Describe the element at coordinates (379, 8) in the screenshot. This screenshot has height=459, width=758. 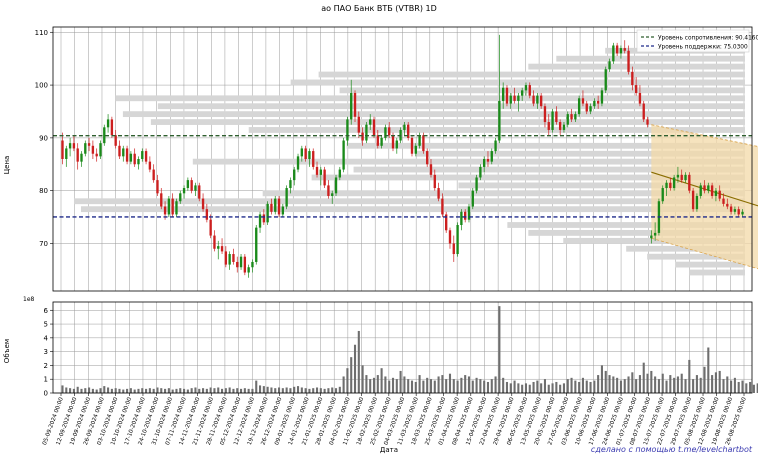
I see `chart-title: ао ПАО Банк ВТБ (VTBR) 1D` at that location.